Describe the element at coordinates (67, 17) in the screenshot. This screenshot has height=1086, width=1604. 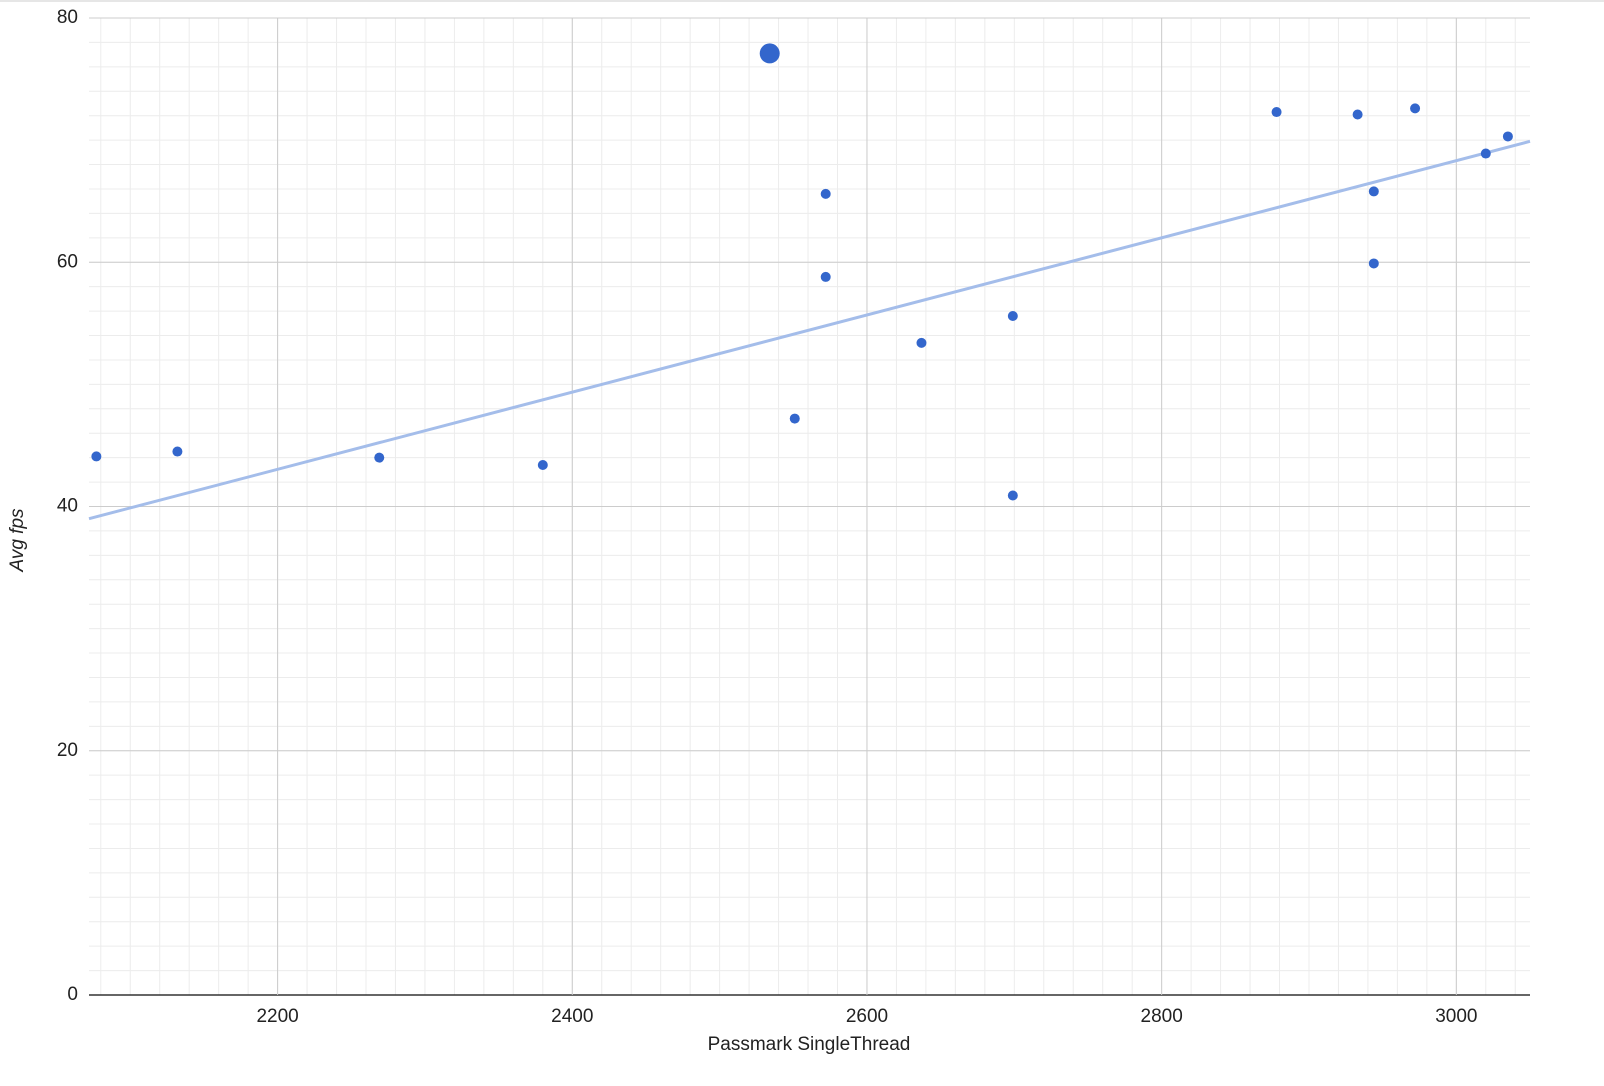
I see `y-tick-label: 80` at that location.